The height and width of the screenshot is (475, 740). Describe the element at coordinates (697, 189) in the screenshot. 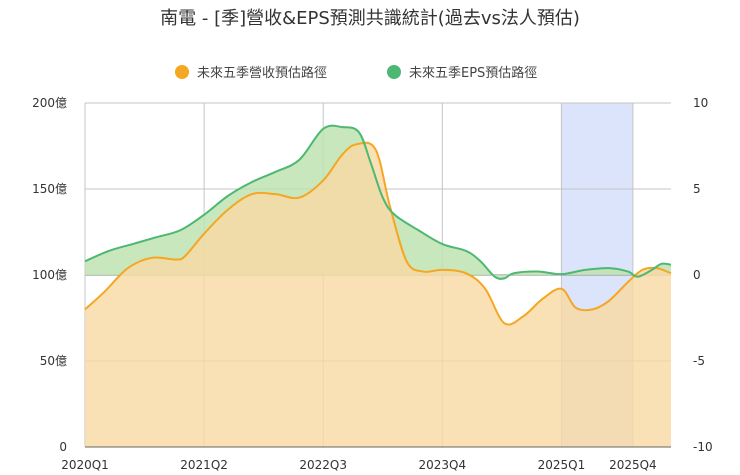

I see `y-right-tick-label: 5` at that location.